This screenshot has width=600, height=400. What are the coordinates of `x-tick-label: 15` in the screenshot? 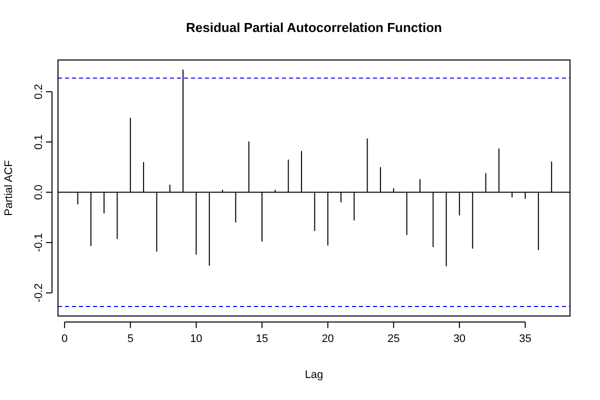 It's located at (262, 339).